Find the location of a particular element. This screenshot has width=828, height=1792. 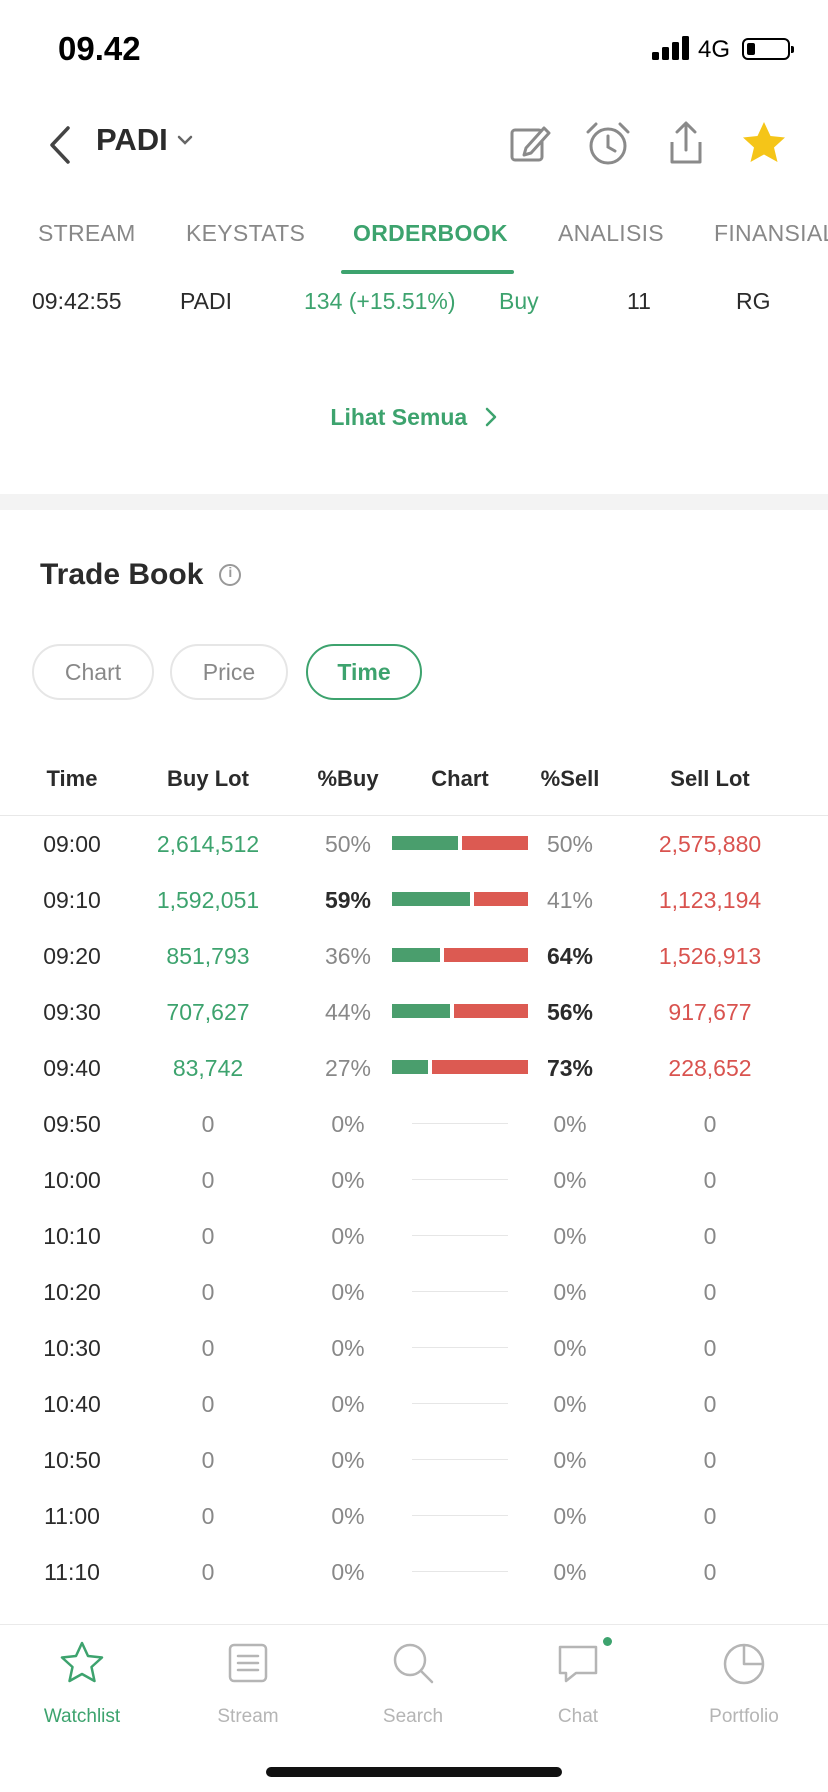

status-time: 09.42 is located at coordinates (99, 48).